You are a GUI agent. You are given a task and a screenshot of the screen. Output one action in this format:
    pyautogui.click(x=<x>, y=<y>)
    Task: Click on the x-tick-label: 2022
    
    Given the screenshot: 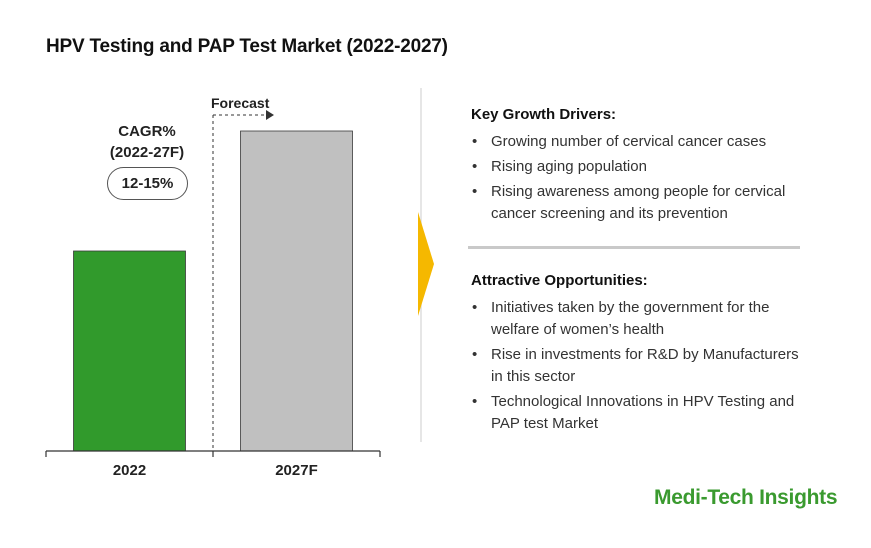 What is the action you would take?
    pyautogui.click(x=129, y=470)
    